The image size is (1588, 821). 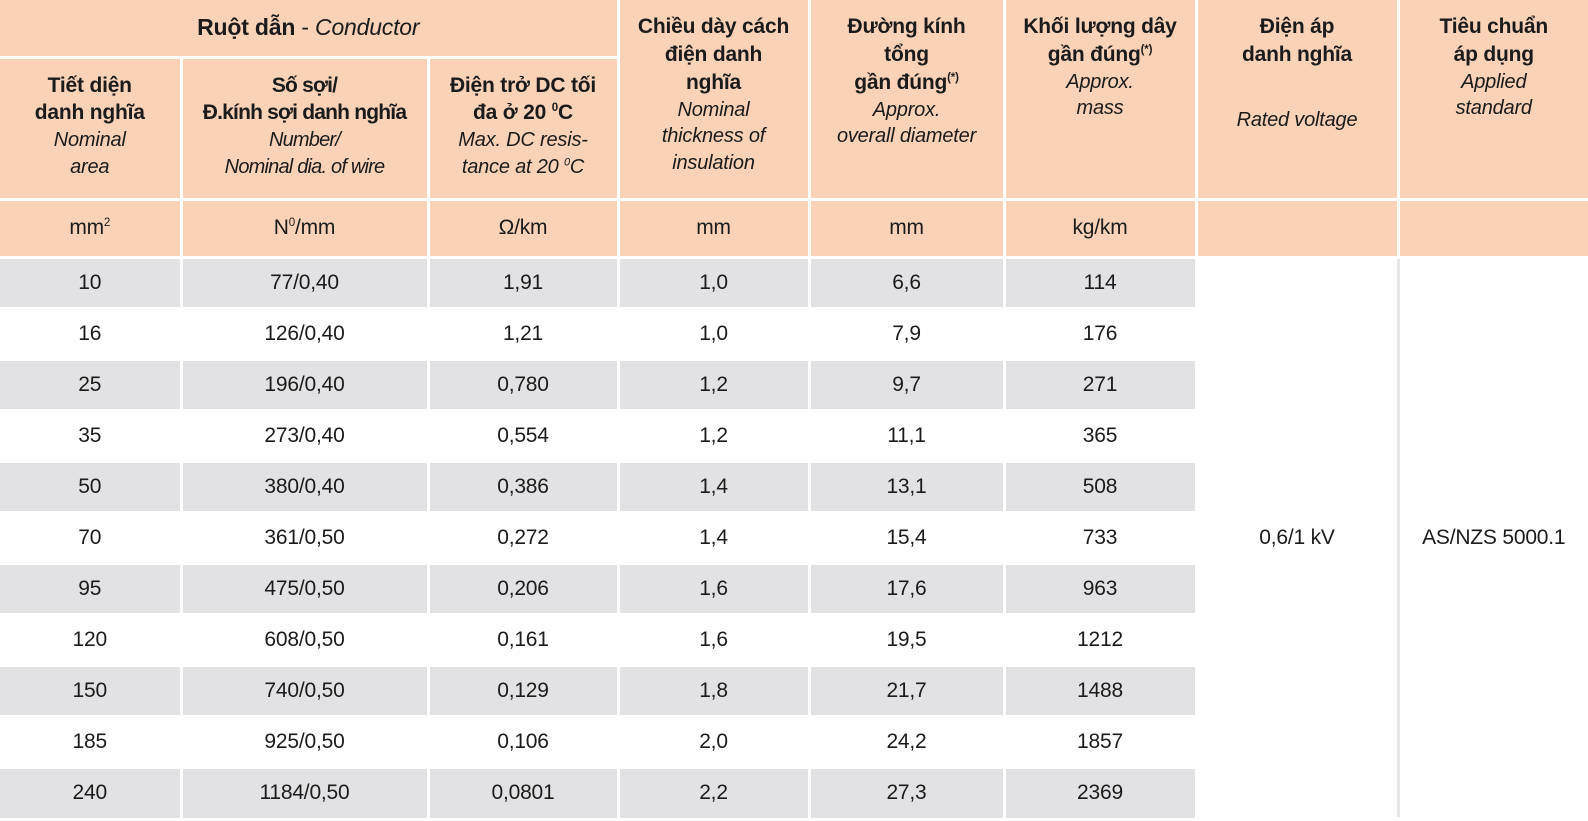 What do you see at coordinates (906, 228) in the screenshot?
I see `unit-diameter: mm` at bounding box center [906, 228].